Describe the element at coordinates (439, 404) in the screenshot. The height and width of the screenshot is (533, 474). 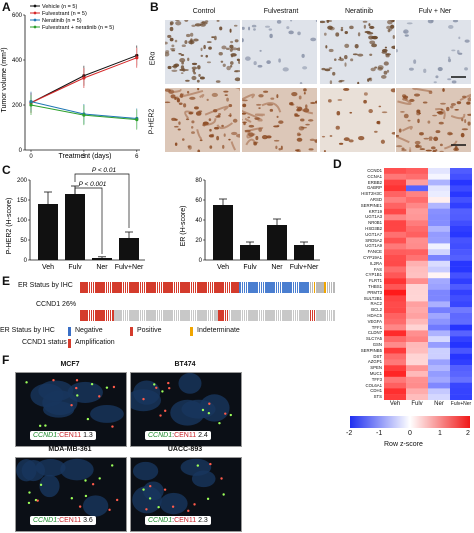
I see `hm-col-ner: Ner` at that location.